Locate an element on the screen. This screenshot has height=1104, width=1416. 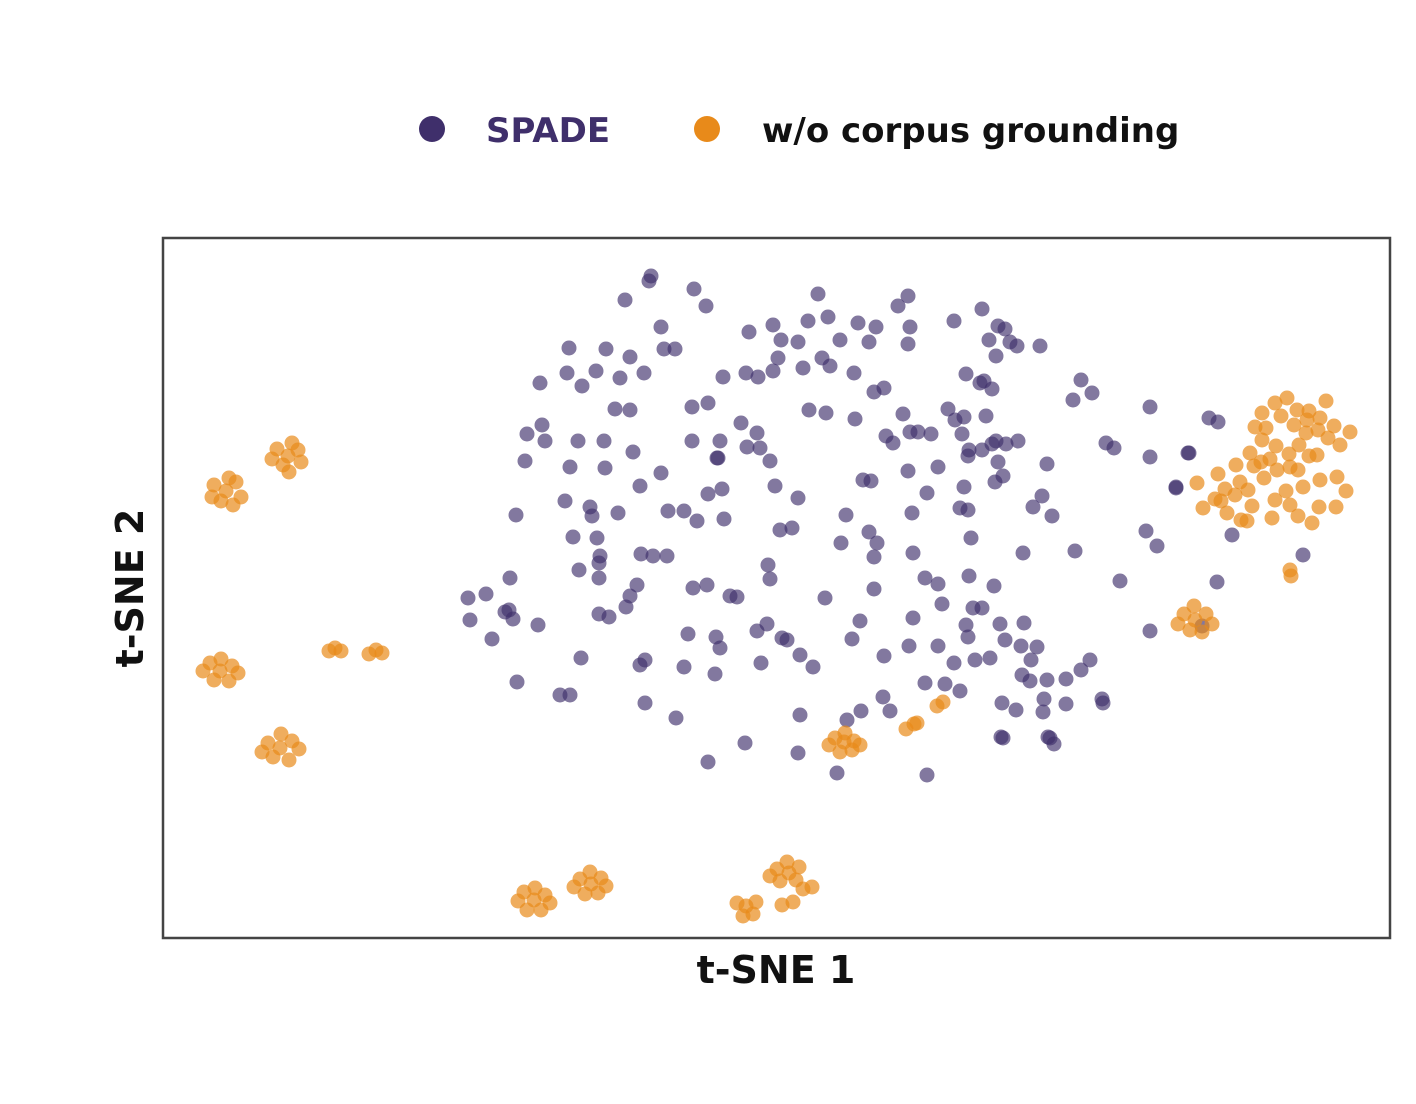
legend-marker-spade is located at coordinates (432, 129).